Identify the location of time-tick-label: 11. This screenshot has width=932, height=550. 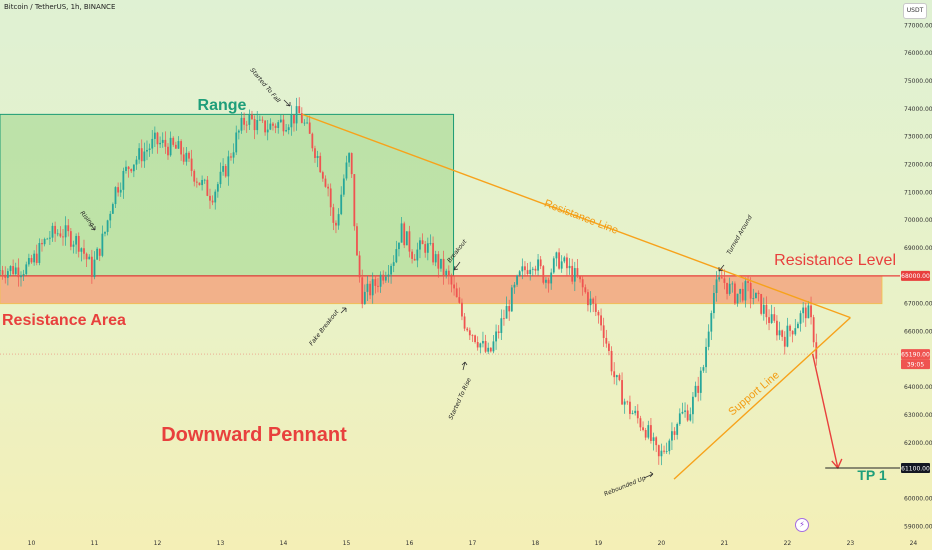
(95, 543).